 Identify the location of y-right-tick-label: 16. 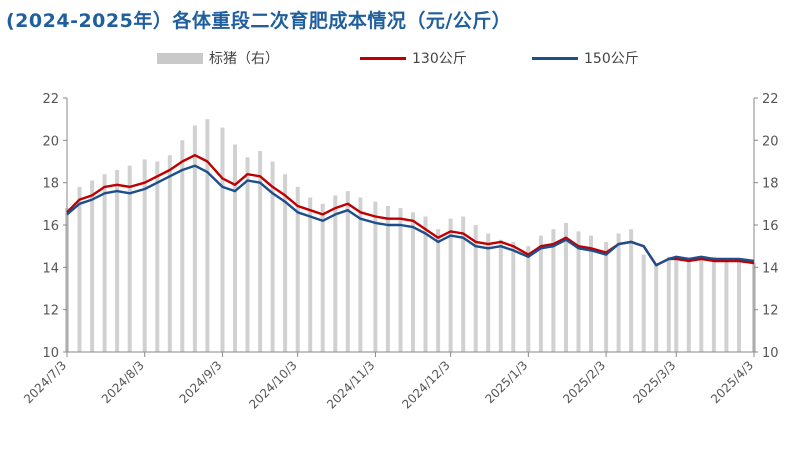
(770, 226).